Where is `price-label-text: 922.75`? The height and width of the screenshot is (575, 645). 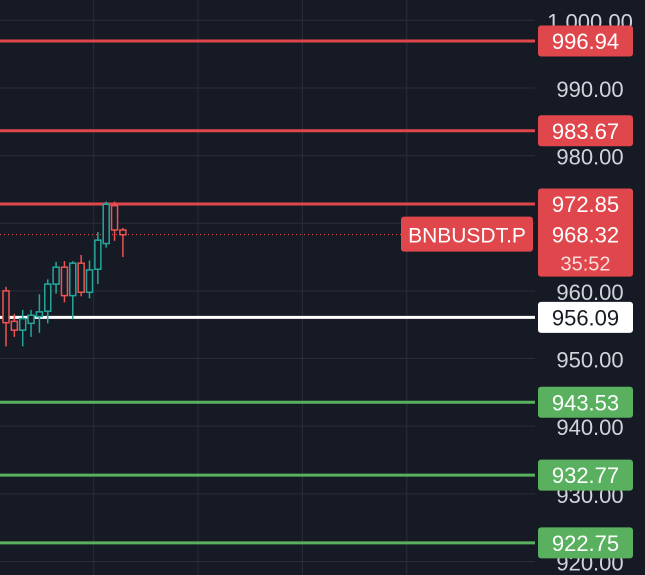 price-label-text: 922.75 is located at coordinates (585, 543).